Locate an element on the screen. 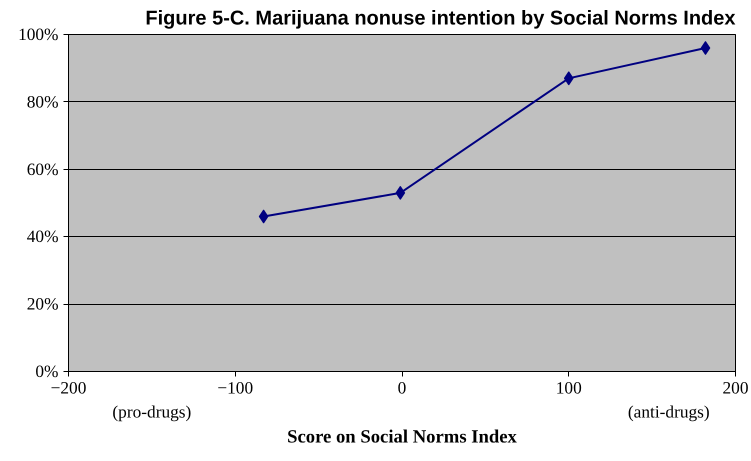  x-axis-title: Score on Social Norms Index is located at coordinates (402, 437).